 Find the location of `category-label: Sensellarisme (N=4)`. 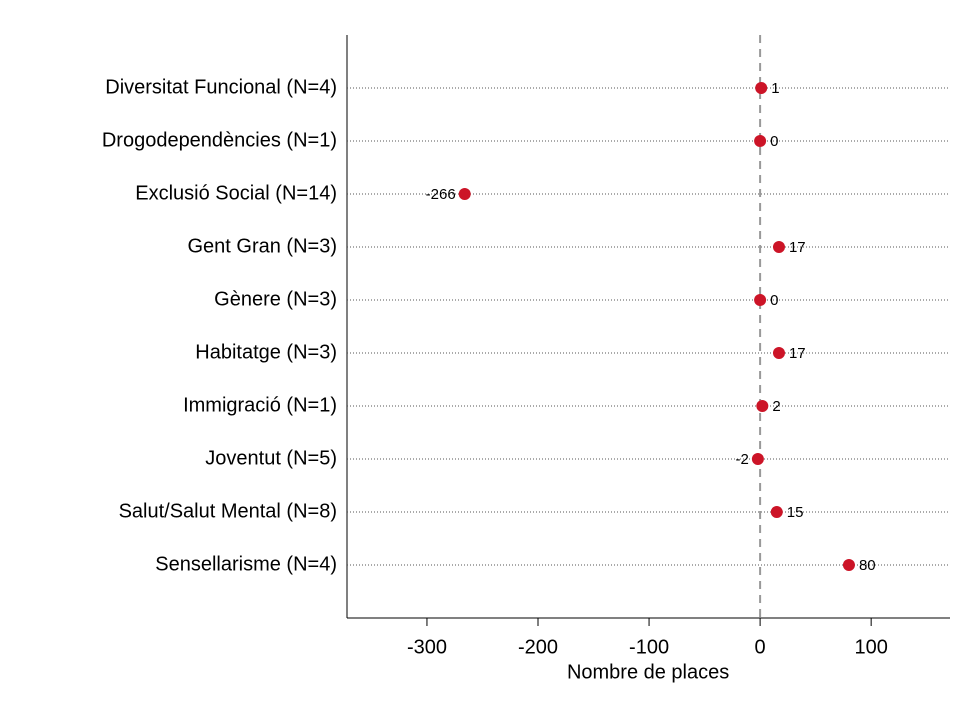

category-label: Sensellarisme (N=4) is located at coordinates (246, 564).